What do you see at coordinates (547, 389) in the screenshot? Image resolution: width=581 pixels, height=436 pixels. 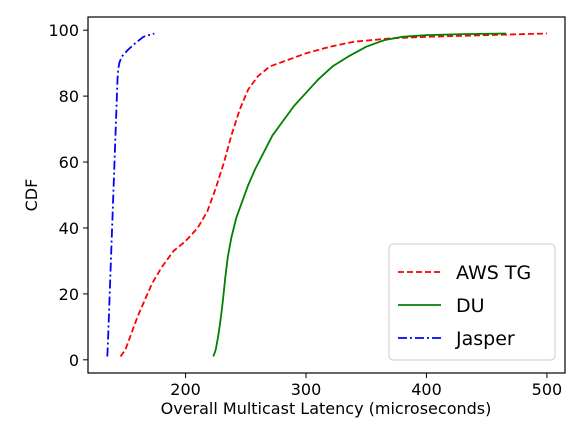 I see `x-tick-label: 500` at bounding box center [547, 389].